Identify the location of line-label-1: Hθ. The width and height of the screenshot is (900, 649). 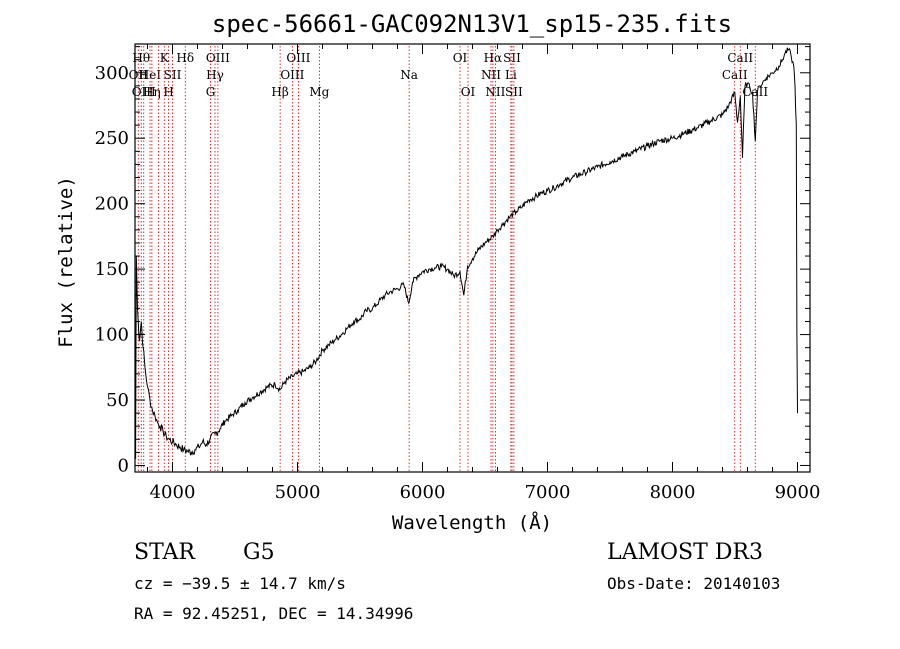
(141, 58).